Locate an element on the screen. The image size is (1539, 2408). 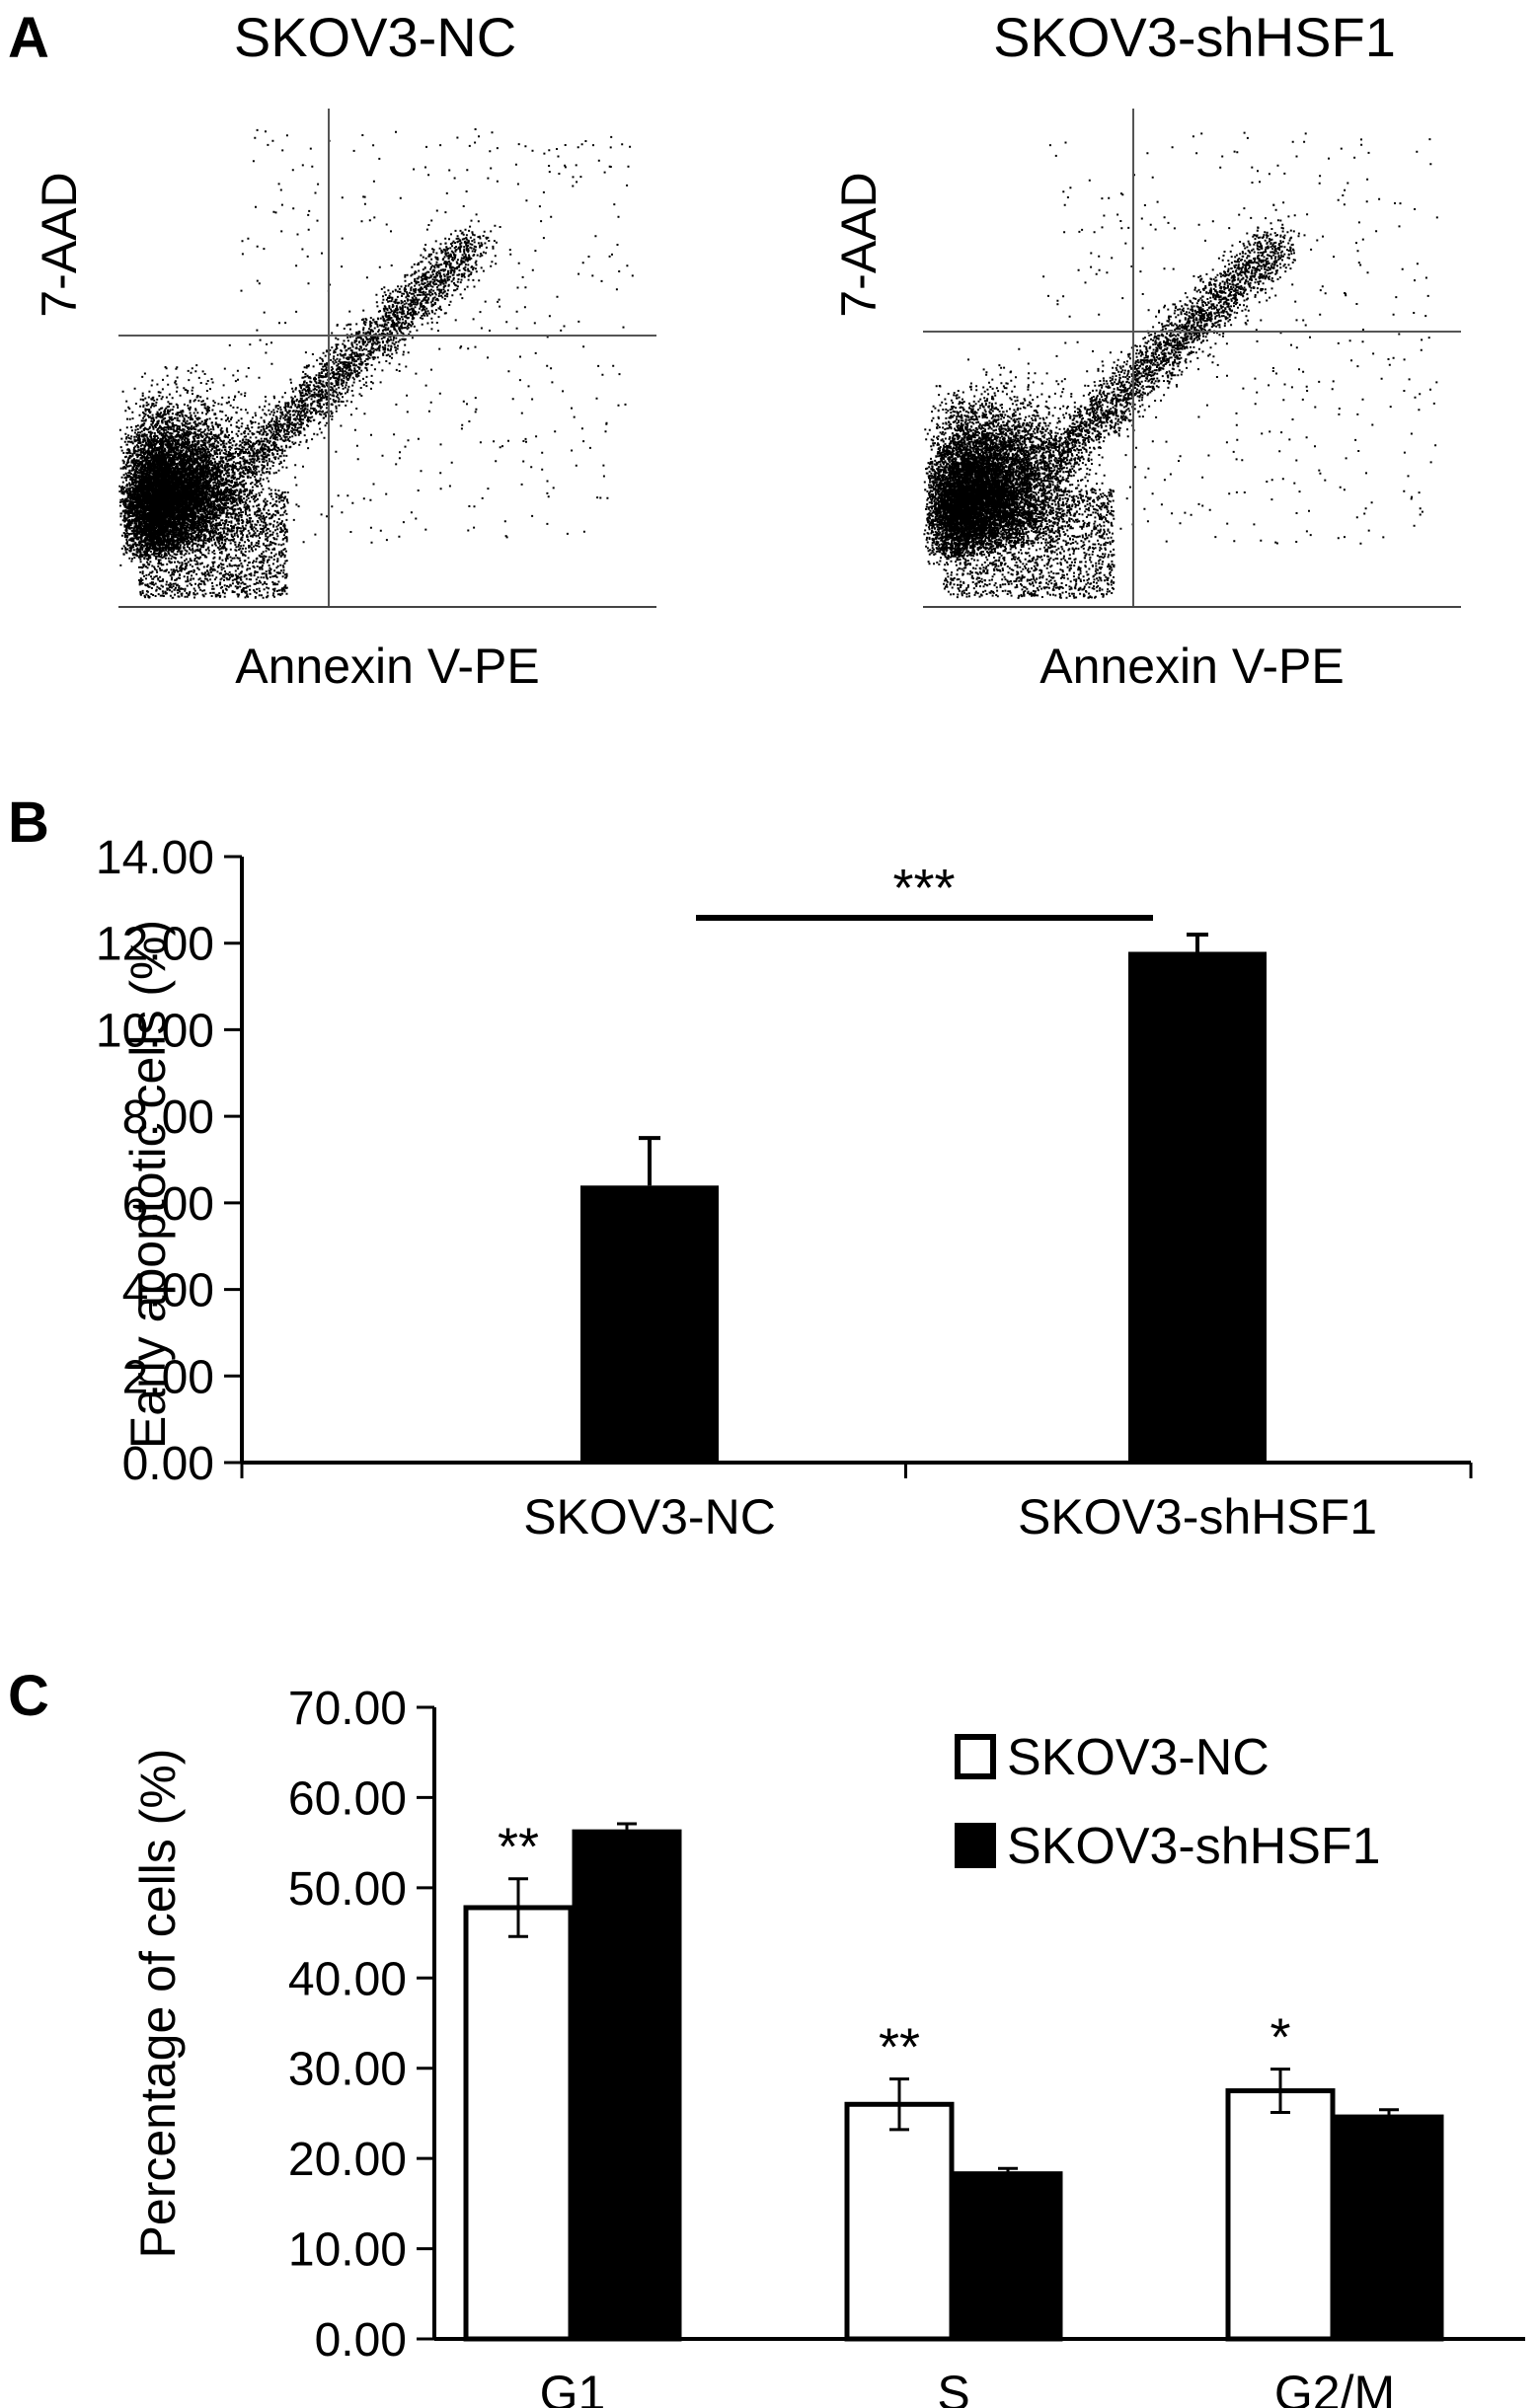
panel-letter-c: C is located at coordinates (28, 1696).